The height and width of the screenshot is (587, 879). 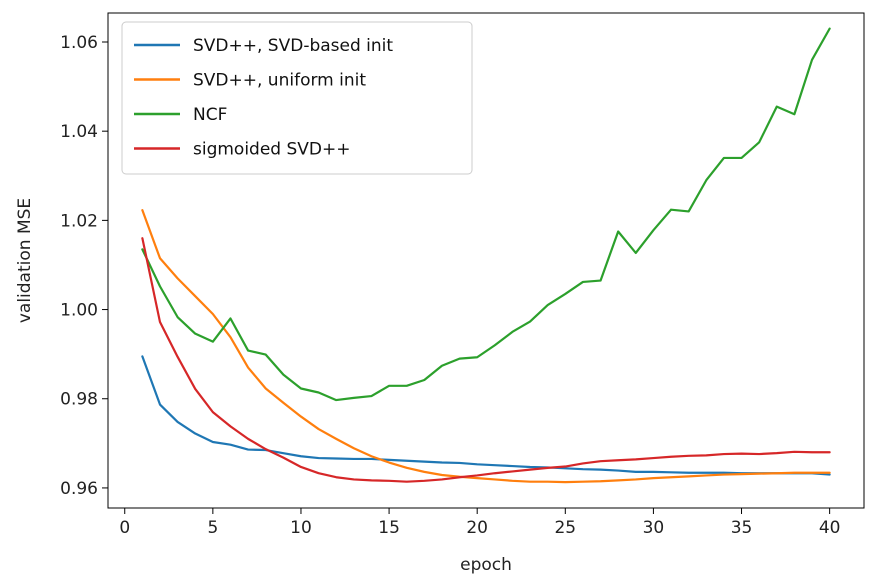 I want to click on x-tick-label: 5, so click(x=212, y=528).